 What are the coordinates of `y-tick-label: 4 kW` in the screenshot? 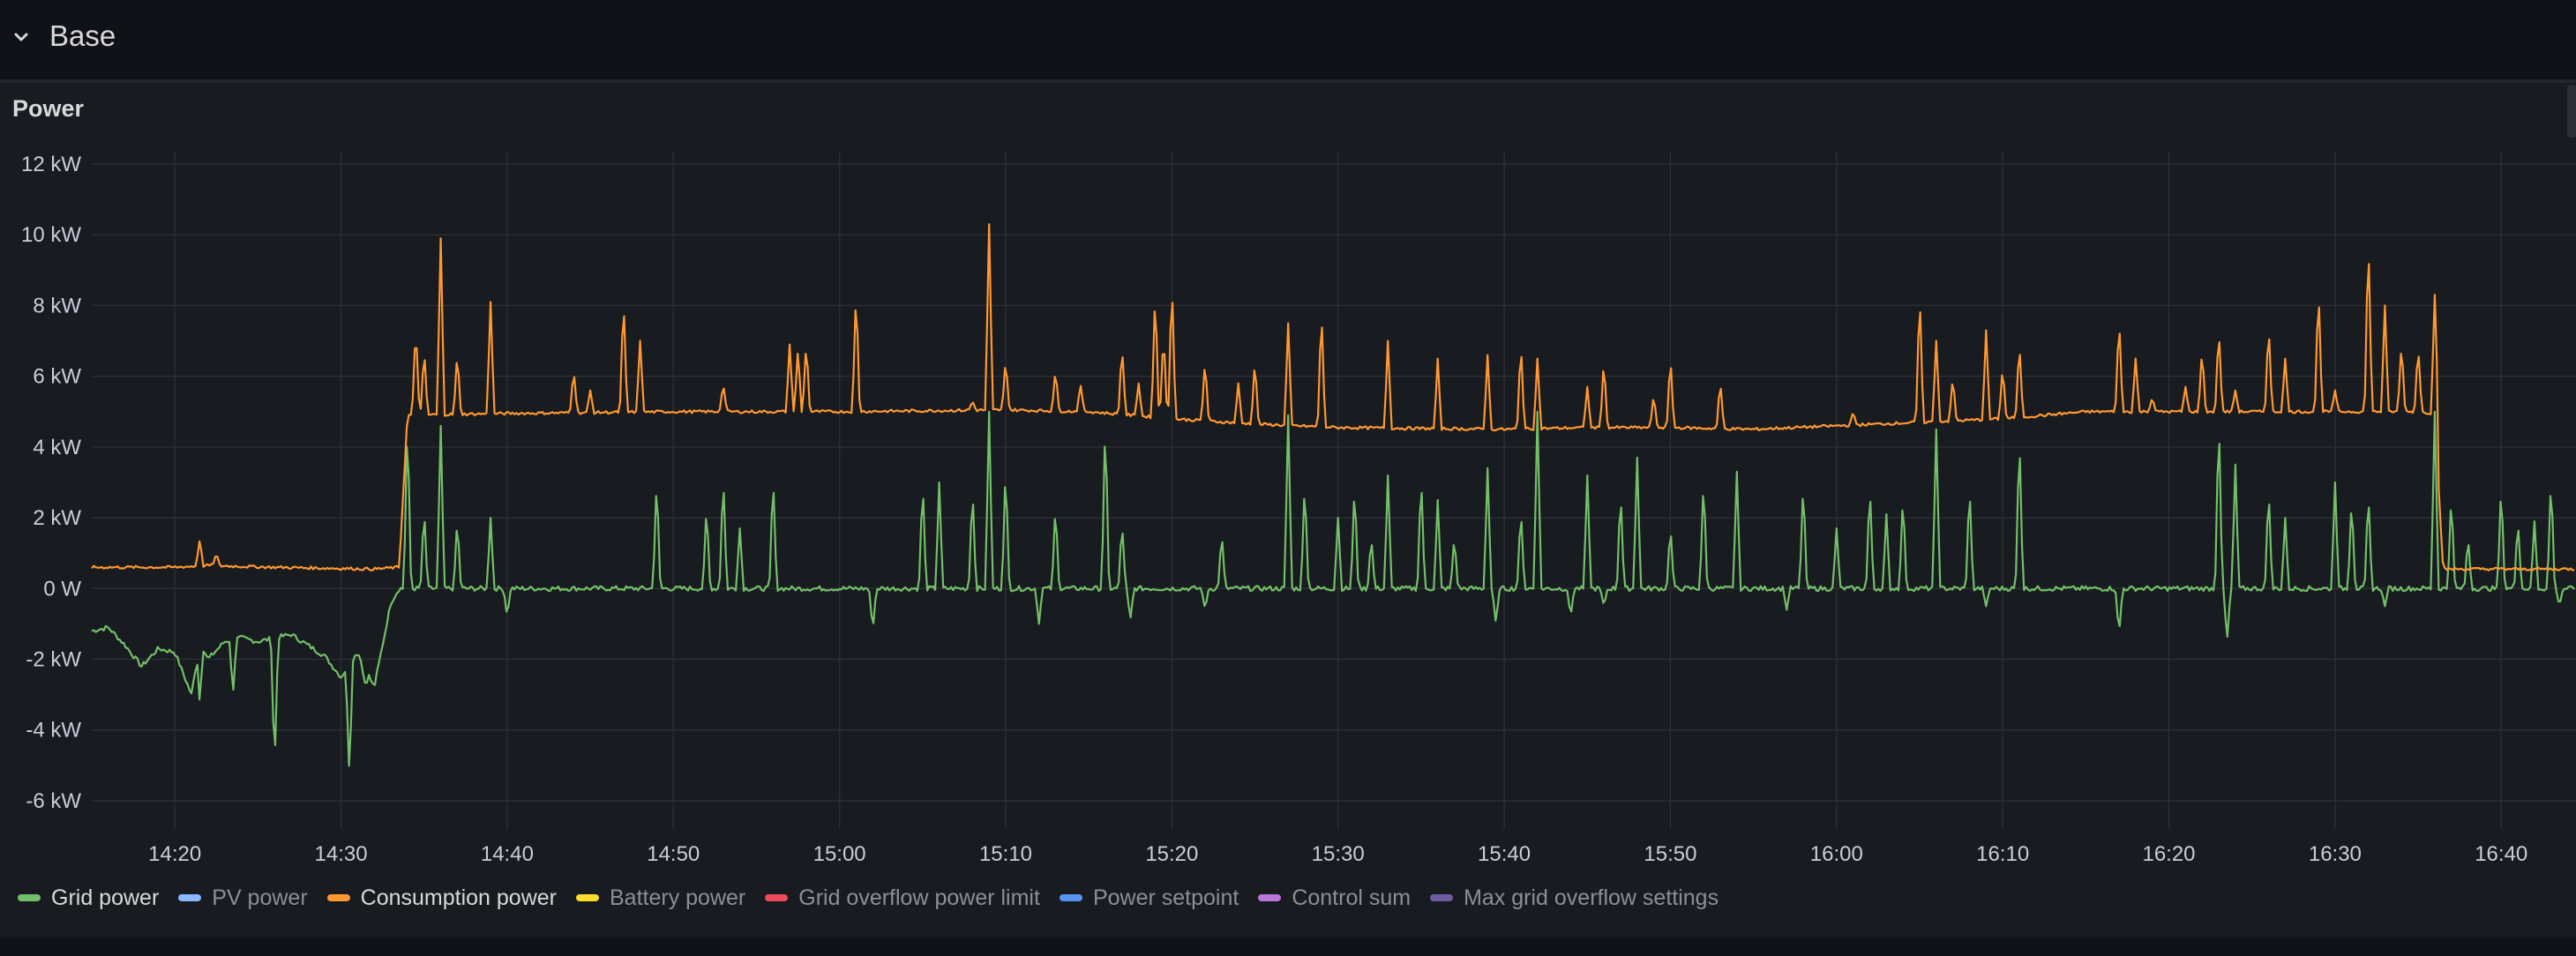 It's located at (57, 447).